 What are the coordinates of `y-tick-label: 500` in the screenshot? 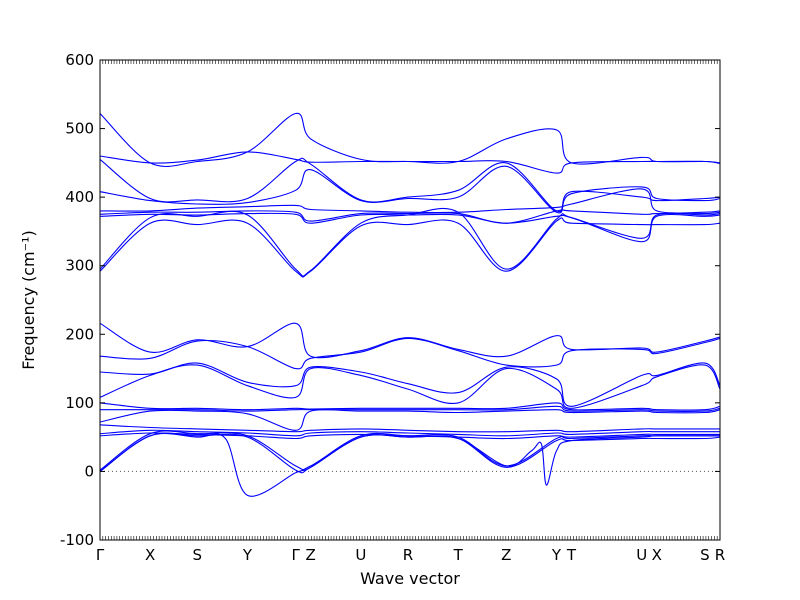 It's located at (79, 129).